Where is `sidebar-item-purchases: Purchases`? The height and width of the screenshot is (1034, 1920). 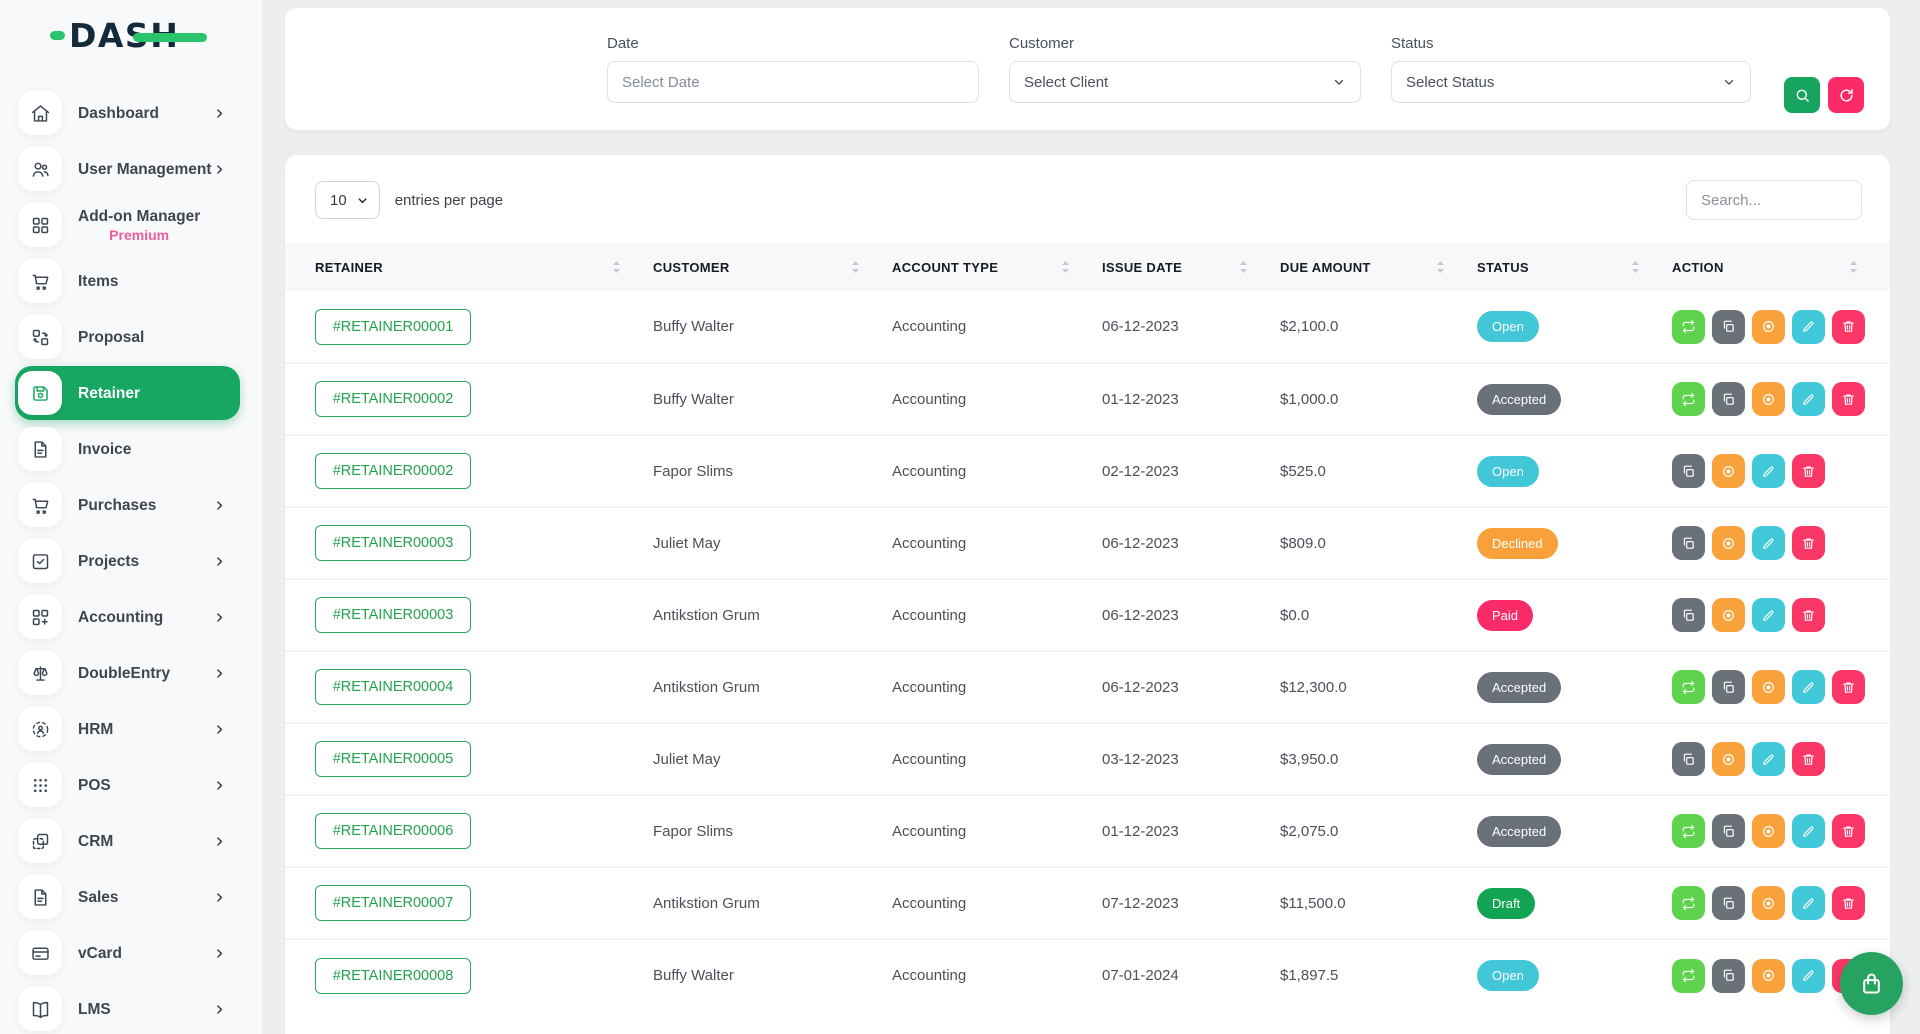
sidebar-item-purchases: Purchases is located at coordinates (127, 505).